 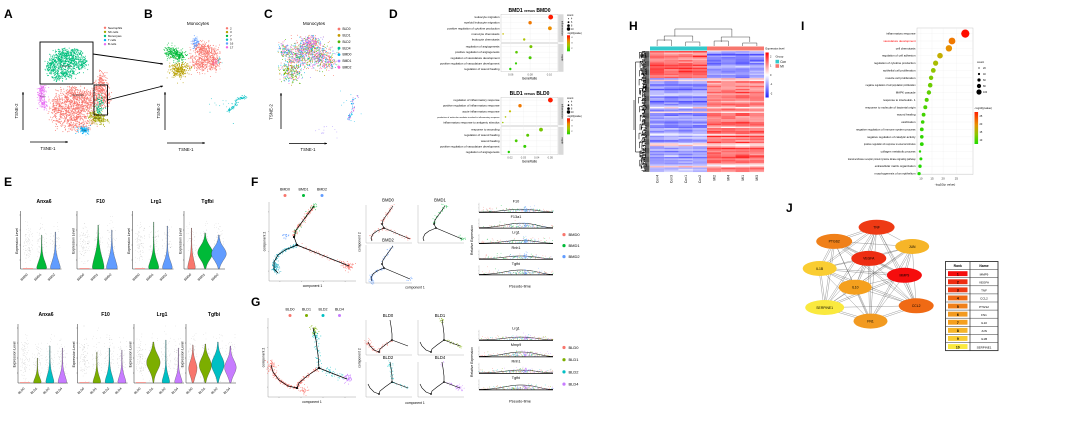 What do you see at coordinates (633, 26) in the screenshot?
I see `svg-text: H` at bounding box center [633, 26].